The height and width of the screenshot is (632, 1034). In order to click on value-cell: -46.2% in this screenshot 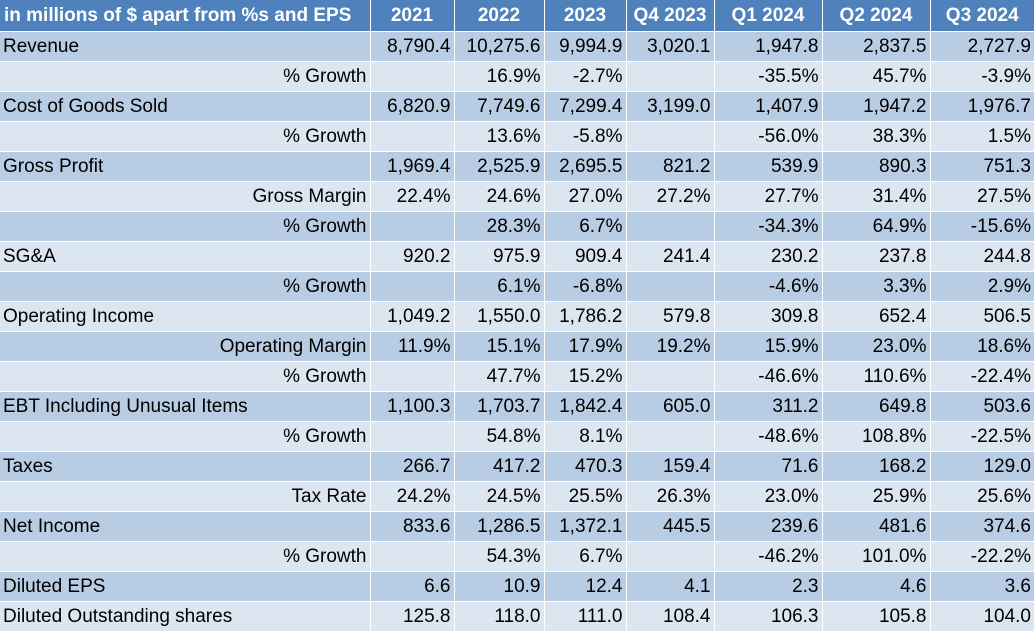, I will do `click(768, 556)`.